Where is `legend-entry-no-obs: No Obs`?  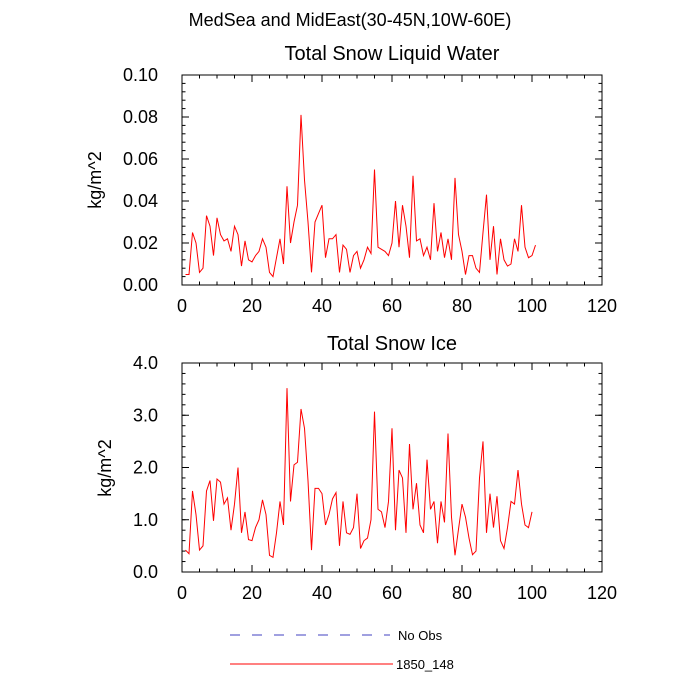 legend-entry-no-obs: No Obs is located at coordinates (336, 635).